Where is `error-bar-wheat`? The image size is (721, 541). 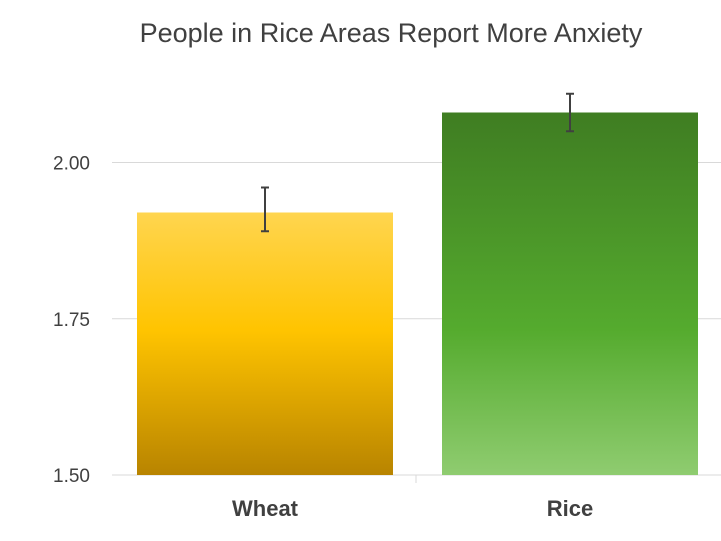 error-bar-wheat is located at coordinates (265, 209).